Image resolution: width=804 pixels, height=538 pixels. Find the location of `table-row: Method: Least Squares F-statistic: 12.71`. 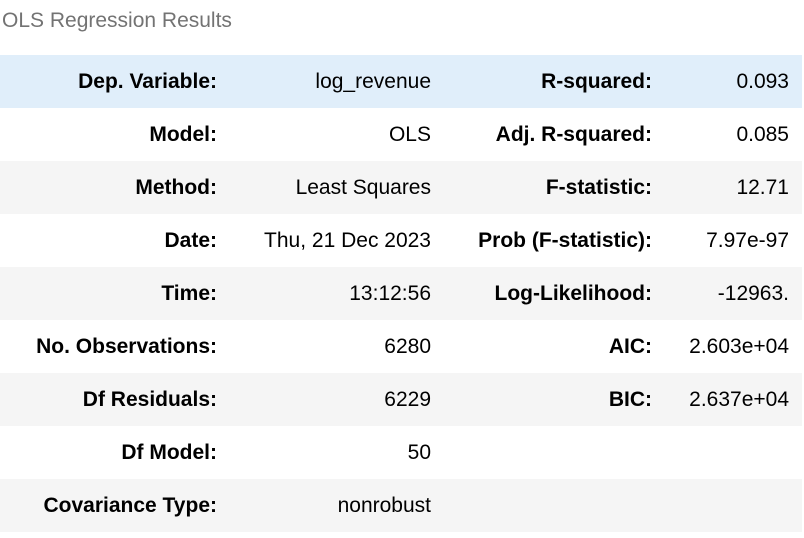

table-row: Method: Least Squares F-statistic: 12.71 is located at coordinates (401, 187).